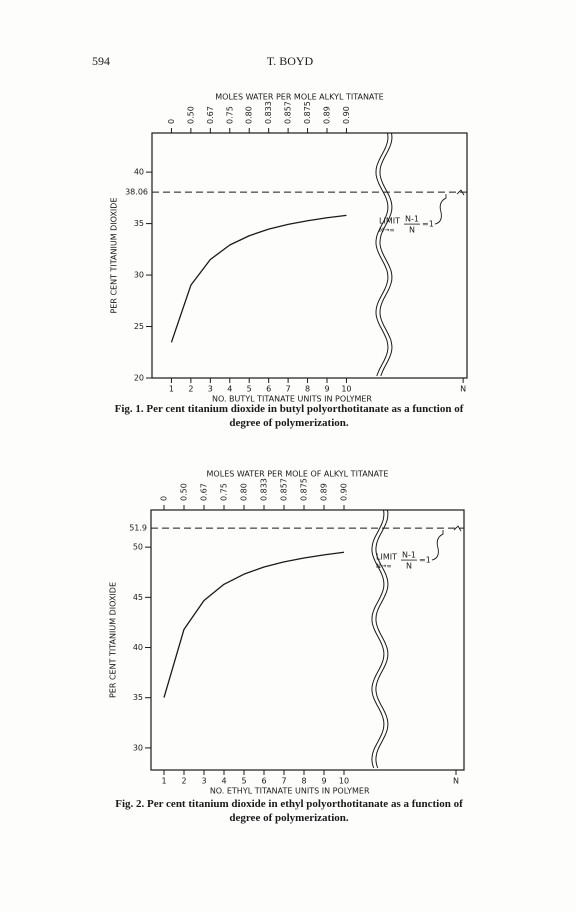 The image size is (576, 912). I want to click on y-tick-label: 50, so click(138, 547).